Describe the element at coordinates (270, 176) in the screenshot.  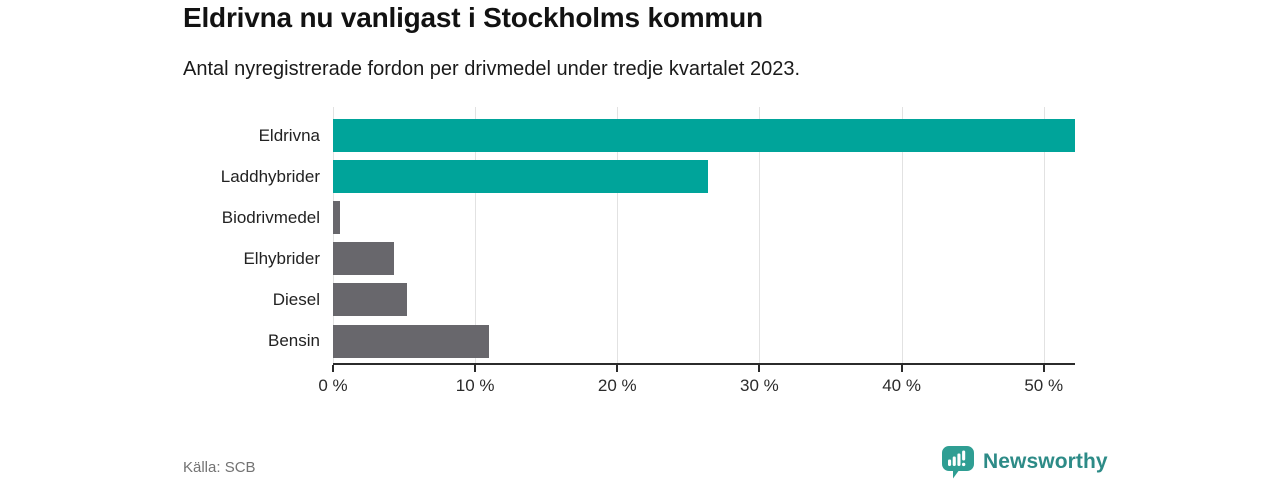
I see `category-label: Laddhybrider` at that location.